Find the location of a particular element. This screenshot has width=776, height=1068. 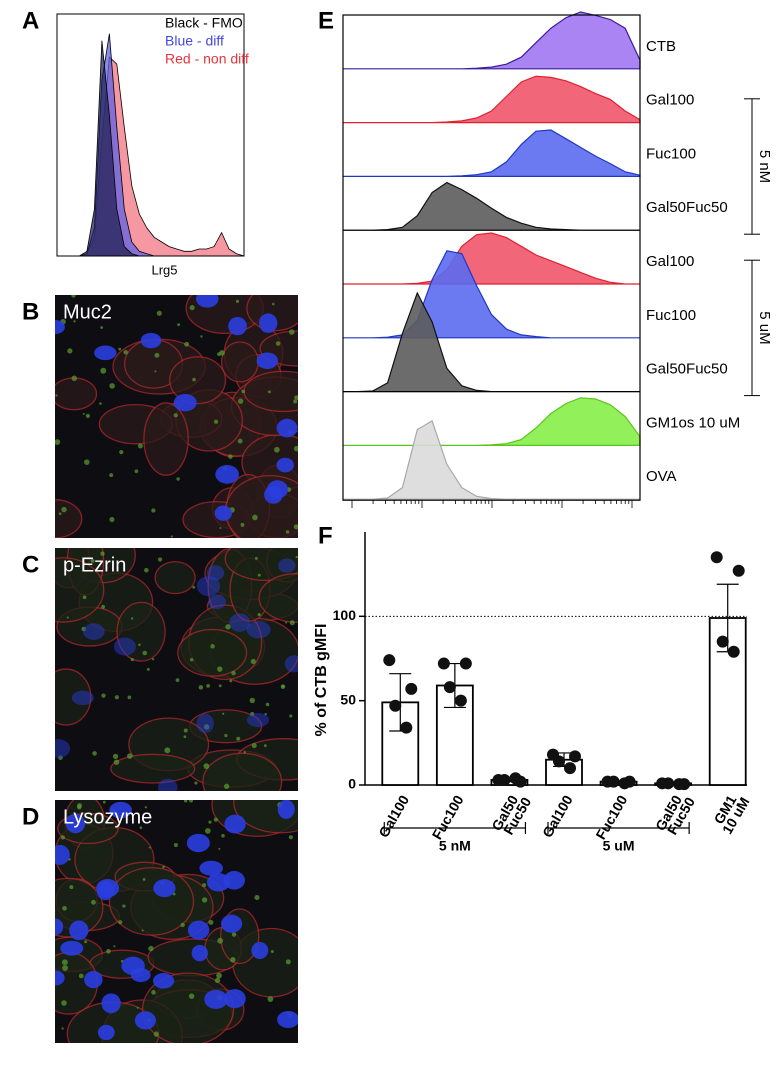

row-label: Fuc100 is located at coordinates (671, 315).